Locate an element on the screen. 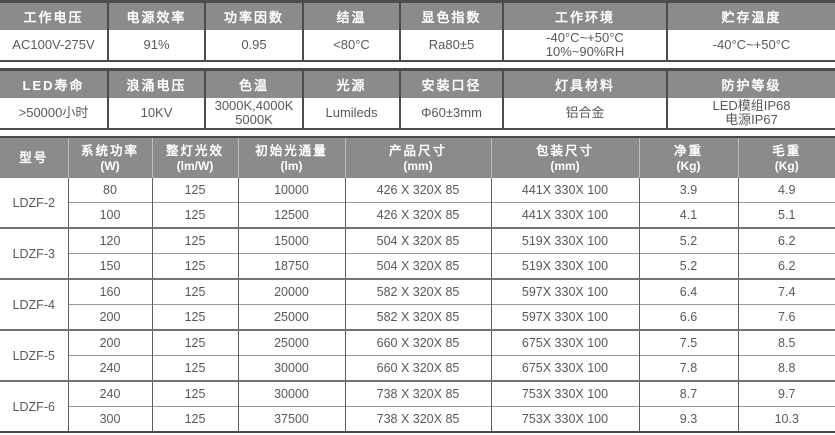 This screenshot has height=435, width=835. spec-value-working-voltage: AC100V-275V is located at coordinates (53, 44).